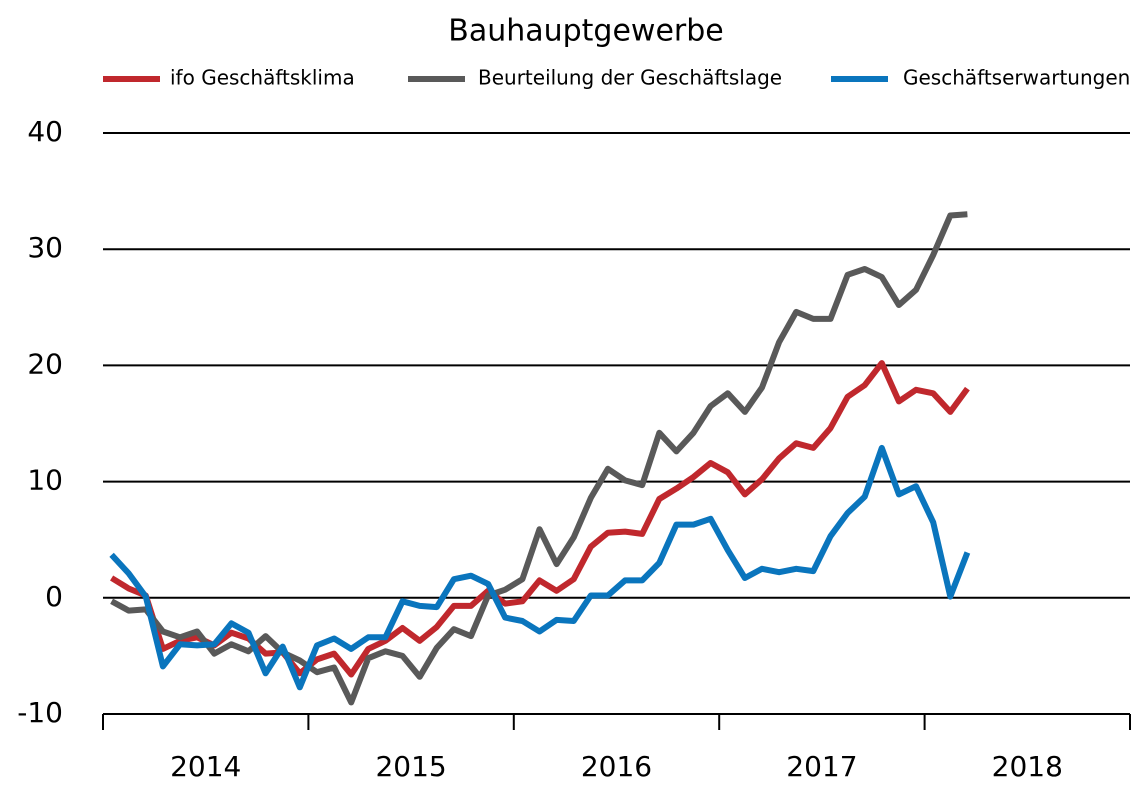 This screenshot has height=795, width=1144. Describe the element at coordinates (45, 247) in the screenshot. I see `y-tick-label: 30` at that location.